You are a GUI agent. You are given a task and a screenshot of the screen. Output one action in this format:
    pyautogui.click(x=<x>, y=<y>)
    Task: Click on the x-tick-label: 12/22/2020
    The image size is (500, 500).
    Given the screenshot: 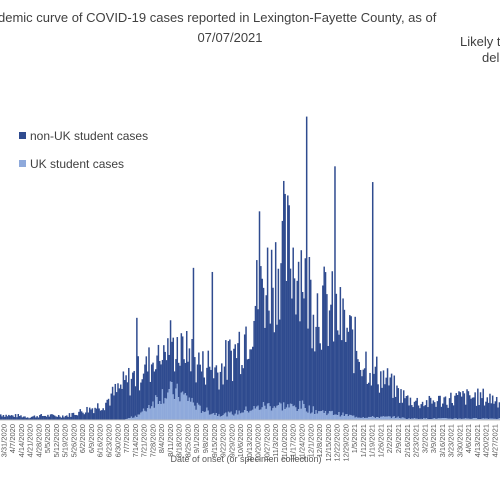 What is the action you would take?
    pyautogui.click(x=337, y=443)
    